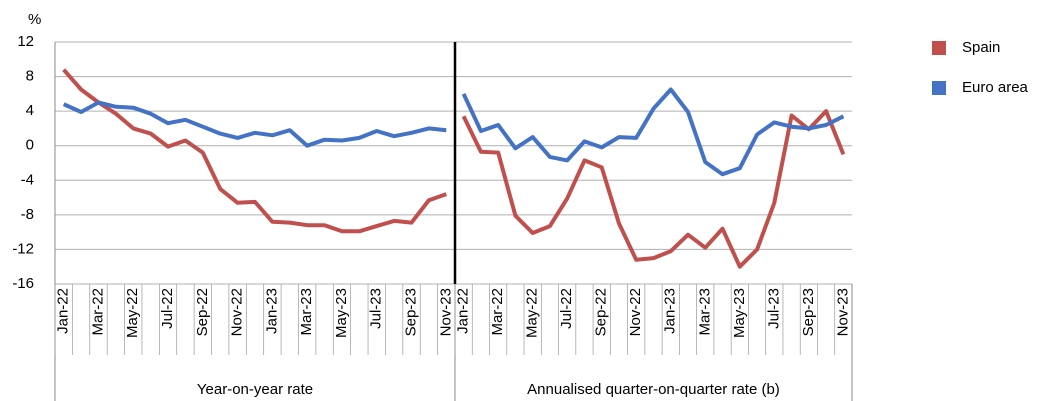  Describe the element at coordinates (23, 248) in the screenshot. I see `y-tick-label: -12` at that location.